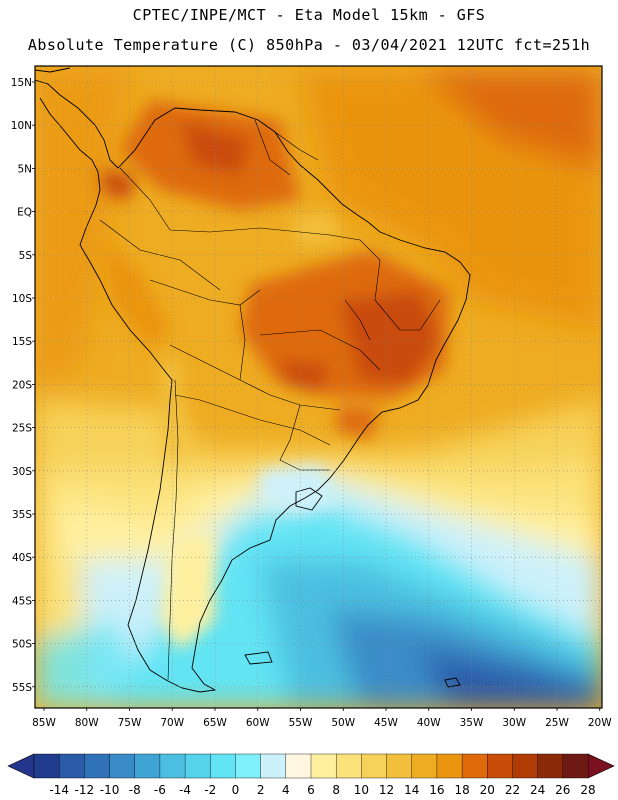 The image size is (618, 800). I want to click on colorbar-label: -4, so click(185, 790).